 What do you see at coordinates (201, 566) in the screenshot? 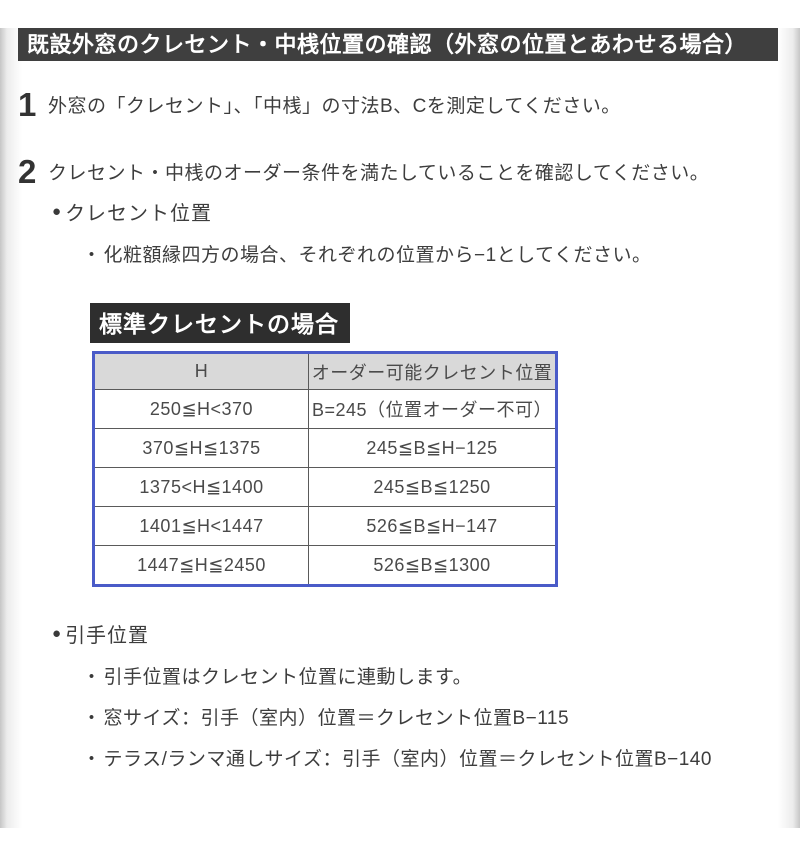
I see `table-cell-h-range: 1447≦H≦2450` at bounding box center [201, 566].